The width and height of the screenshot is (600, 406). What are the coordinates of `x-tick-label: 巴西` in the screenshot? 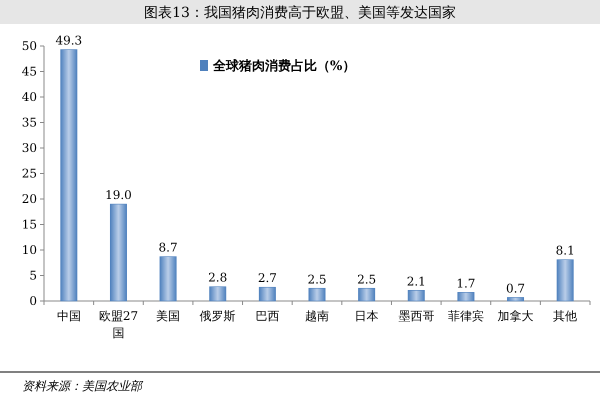 It's located at (267, 316).